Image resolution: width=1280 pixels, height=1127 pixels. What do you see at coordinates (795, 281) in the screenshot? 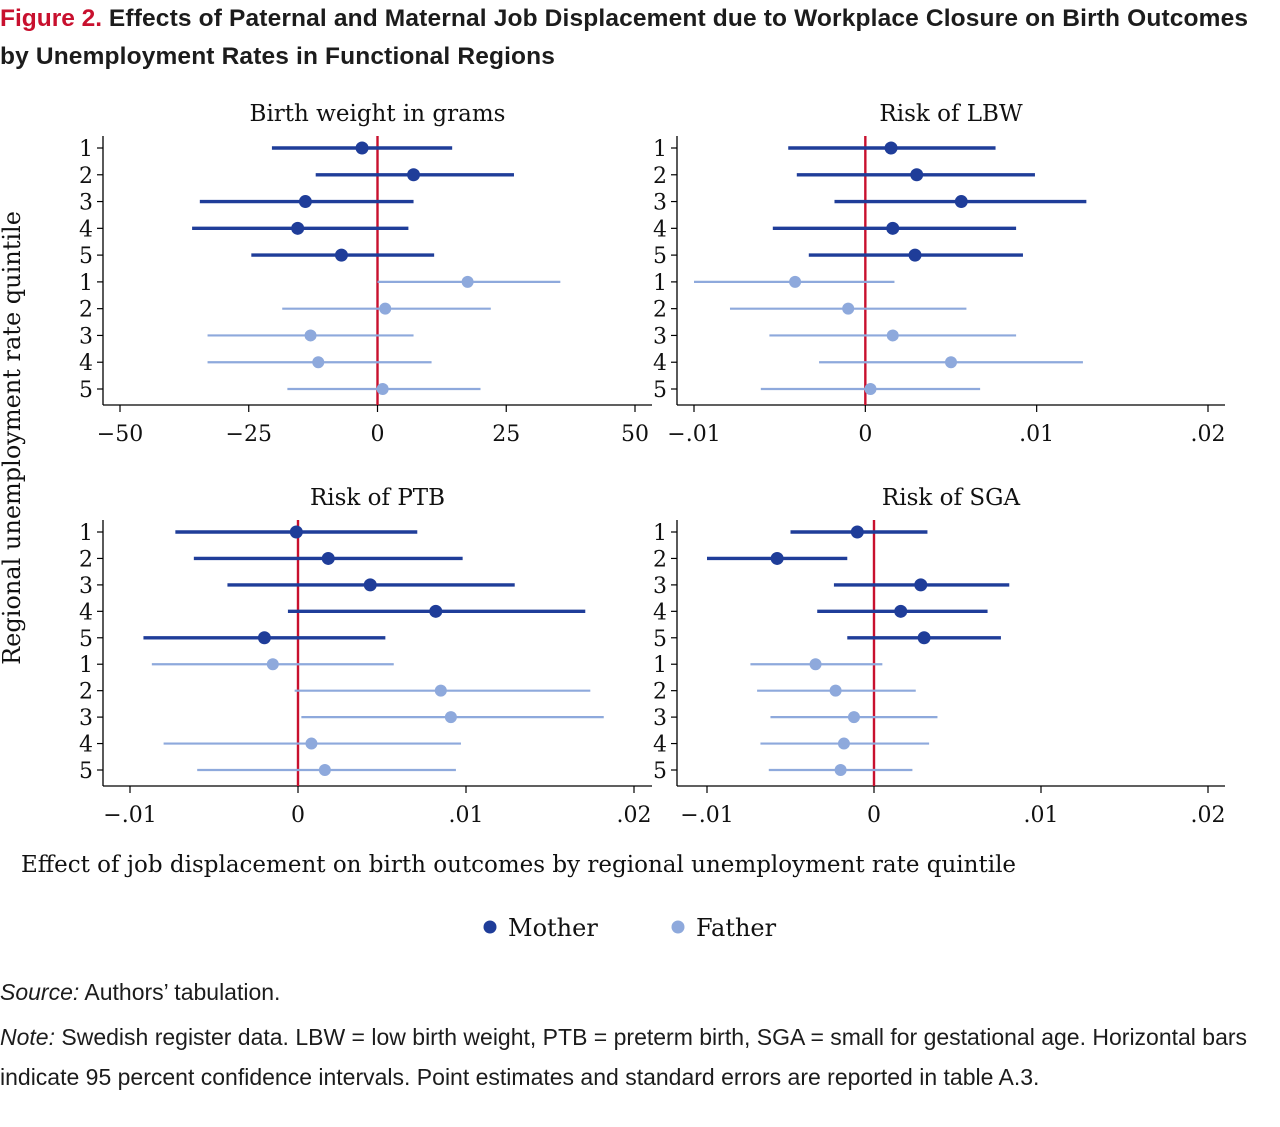
I see `panel-2-father-estimate-q1` at bounding box center [795, 281].